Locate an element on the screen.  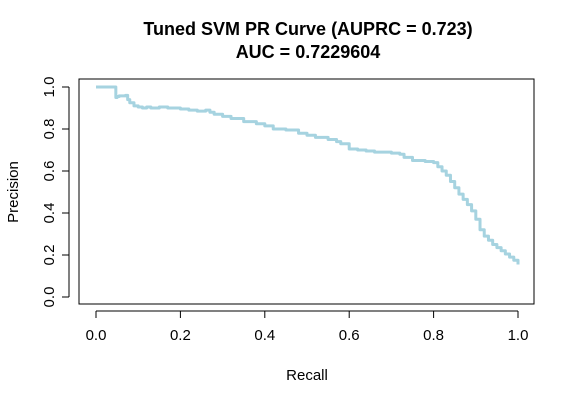
chart-subtitle: AUC = 0.7229604 is located at coordinates (308, 52).